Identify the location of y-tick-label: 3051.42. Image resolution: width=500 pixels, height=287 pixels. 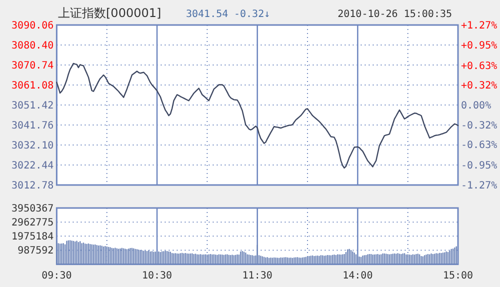
(33, 106).